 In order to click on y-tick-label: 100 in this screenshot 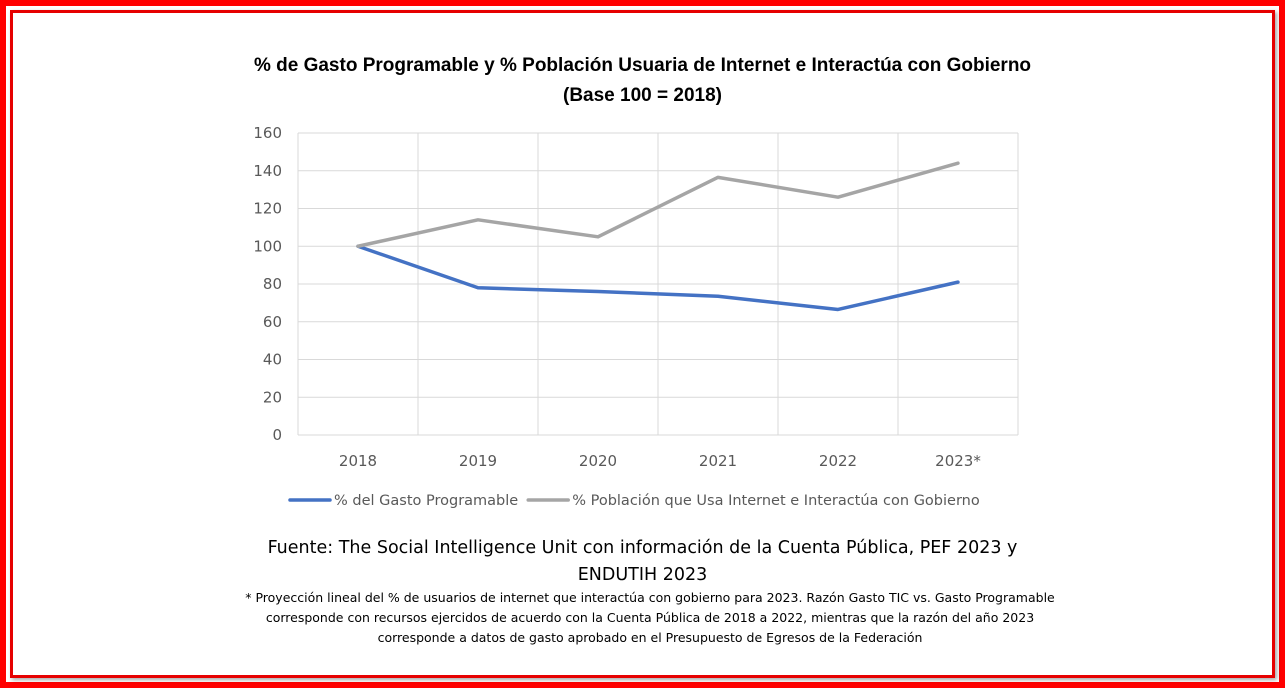, I will do `click(267, 246)`.